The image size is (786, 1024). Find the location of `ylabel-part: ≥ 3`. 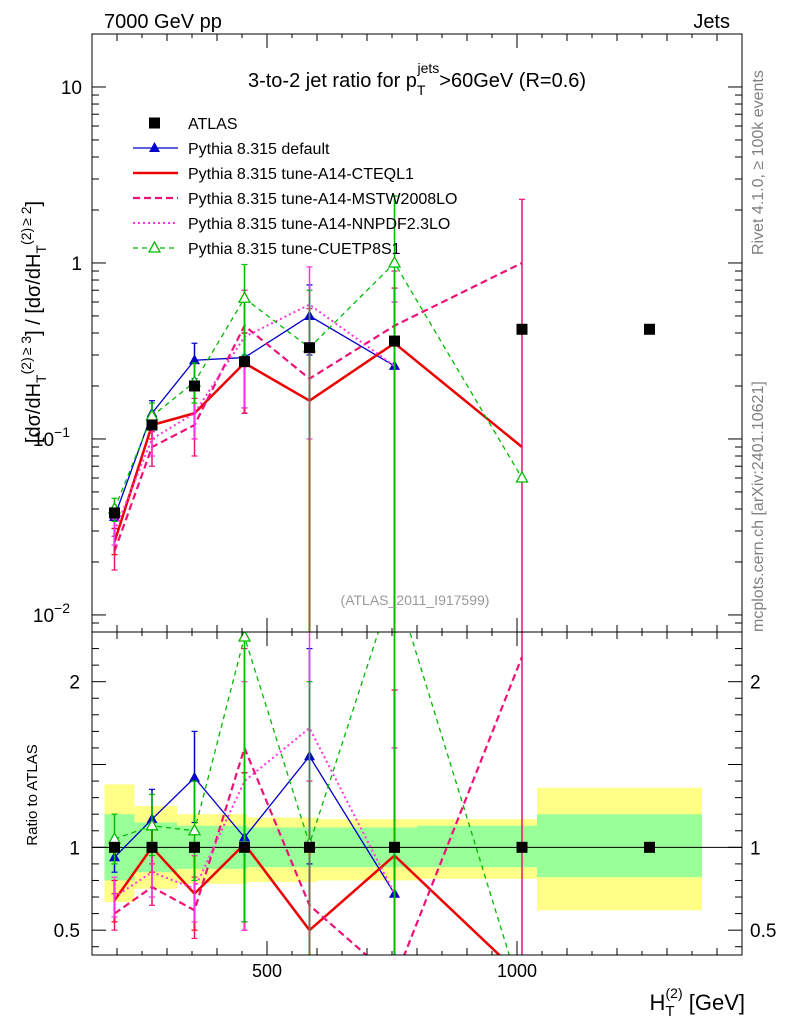

ylabel-part: ≥ 3 is located at coordinates (26, 346).